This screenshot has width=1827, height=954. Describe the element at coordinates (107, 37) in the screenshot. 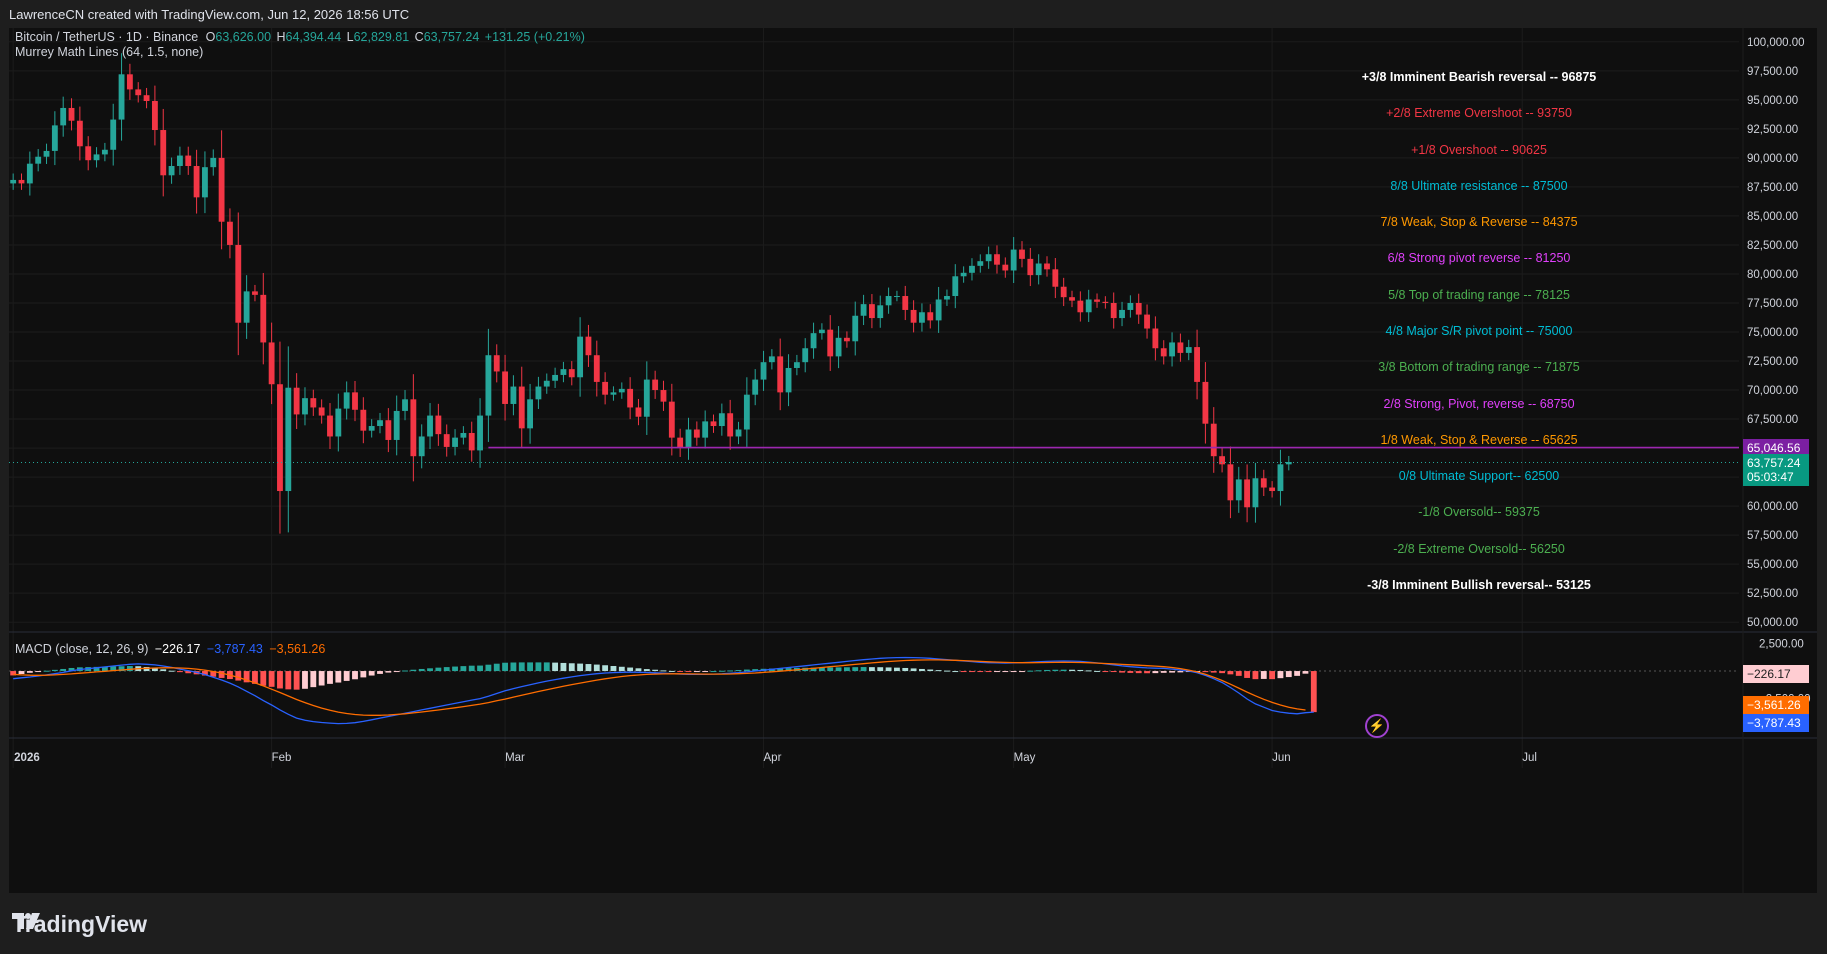

I see `symbol-name: Bitcoin / TetherUS · 1D · Binance` at that location.